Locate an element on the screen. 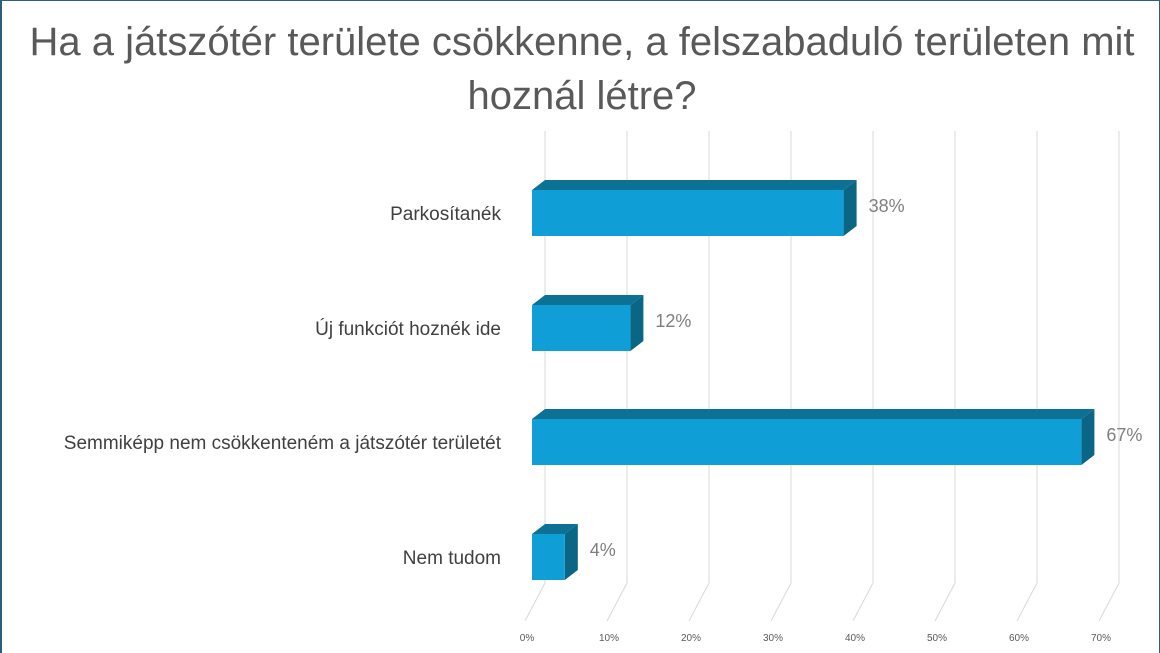 Image resolution: width=1160 pixels, height=653 pixels. x-tick-label: 0% is located at coordinates (527, 638).